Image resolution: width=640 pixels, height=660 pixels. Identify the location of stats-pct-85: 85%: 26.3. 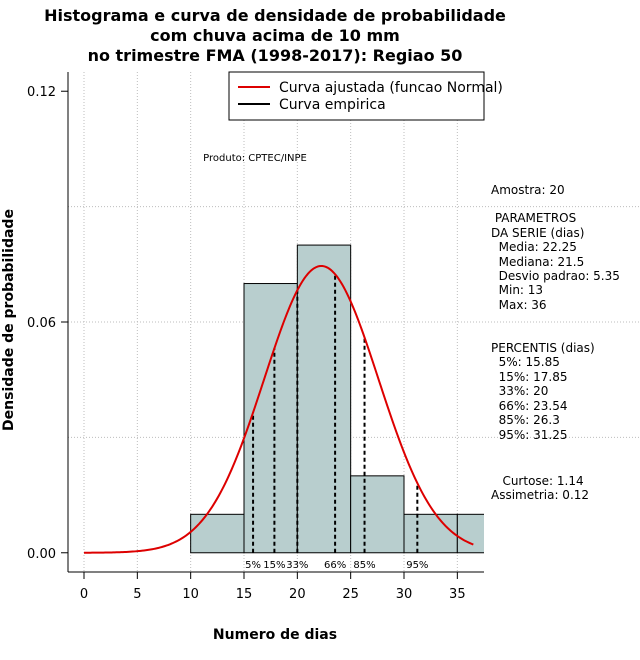
(525, 420).